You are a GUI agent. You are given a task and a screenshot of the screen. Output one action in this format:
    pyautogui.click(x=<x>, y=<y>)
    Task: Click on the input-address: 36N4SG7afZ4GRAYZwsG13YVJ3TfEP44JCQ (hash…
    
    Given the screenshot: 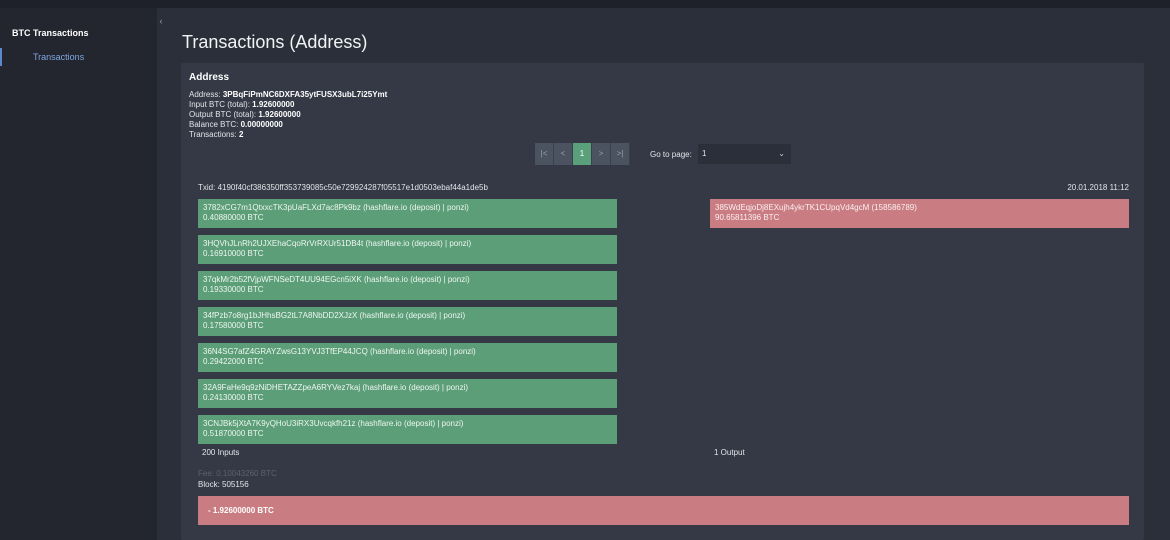 What is the action you would take?
    pyautogui.click(x=339, y=351)
    